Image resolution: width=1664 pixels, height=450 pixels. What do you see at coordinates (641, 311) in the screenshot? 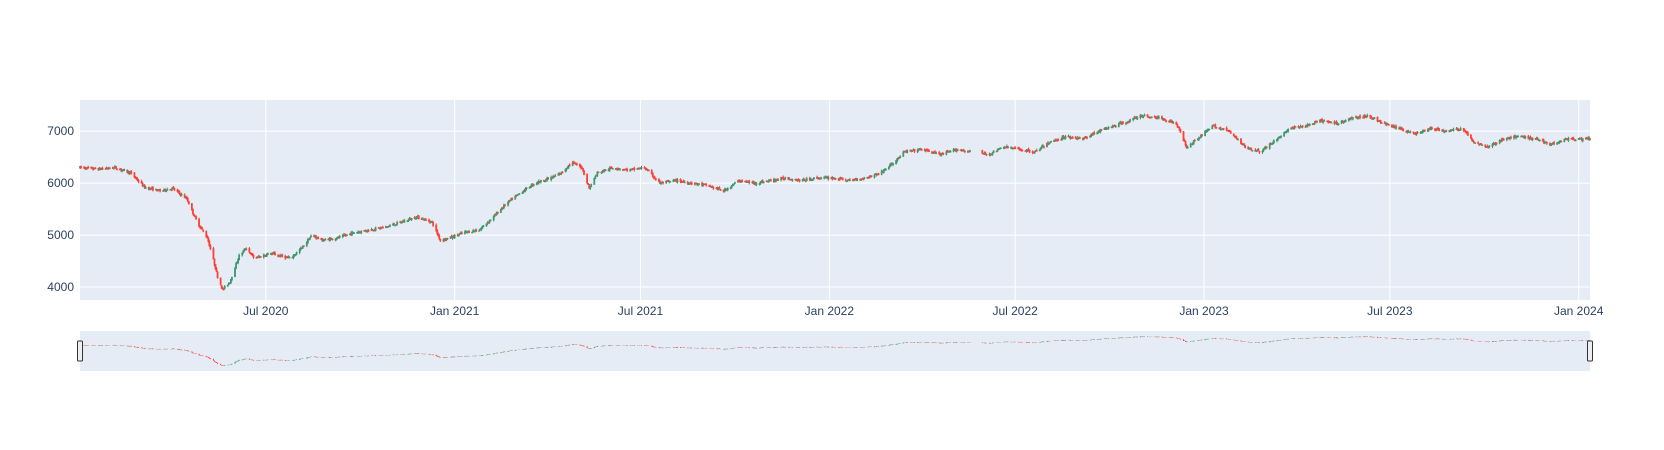
I see `x-tick-label: Jul 2021` at bounding box center [641, 311].